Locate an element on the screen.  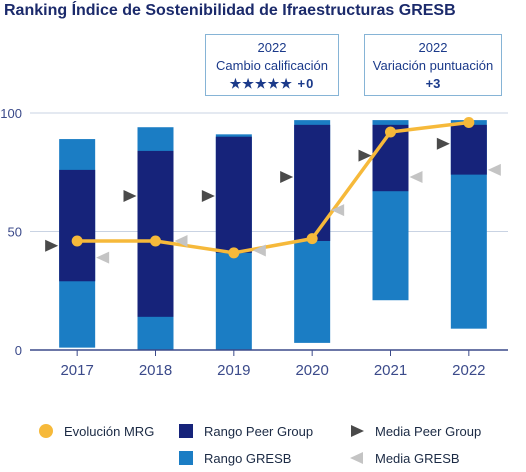
legend-label: Rango Peer Group is located at coordinates (259, 431).